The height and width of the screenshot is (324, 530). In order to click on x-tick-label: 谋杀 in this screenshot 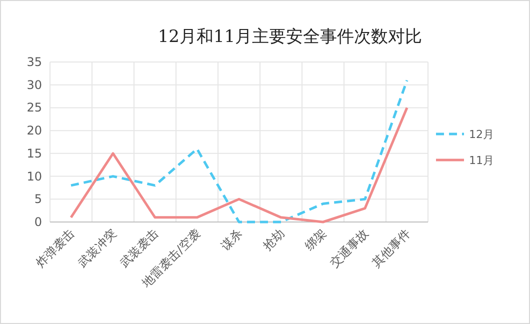, I will do `click(232, 240)`.